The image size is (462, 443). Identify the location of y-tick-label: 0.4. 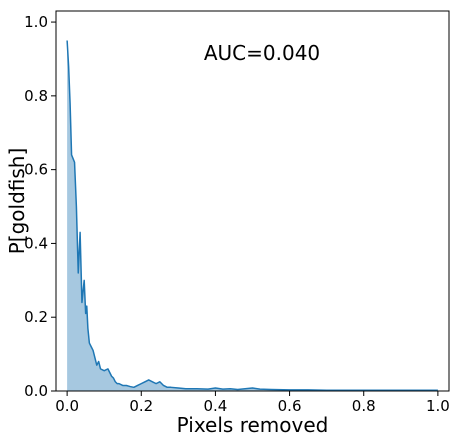
(36, 243).